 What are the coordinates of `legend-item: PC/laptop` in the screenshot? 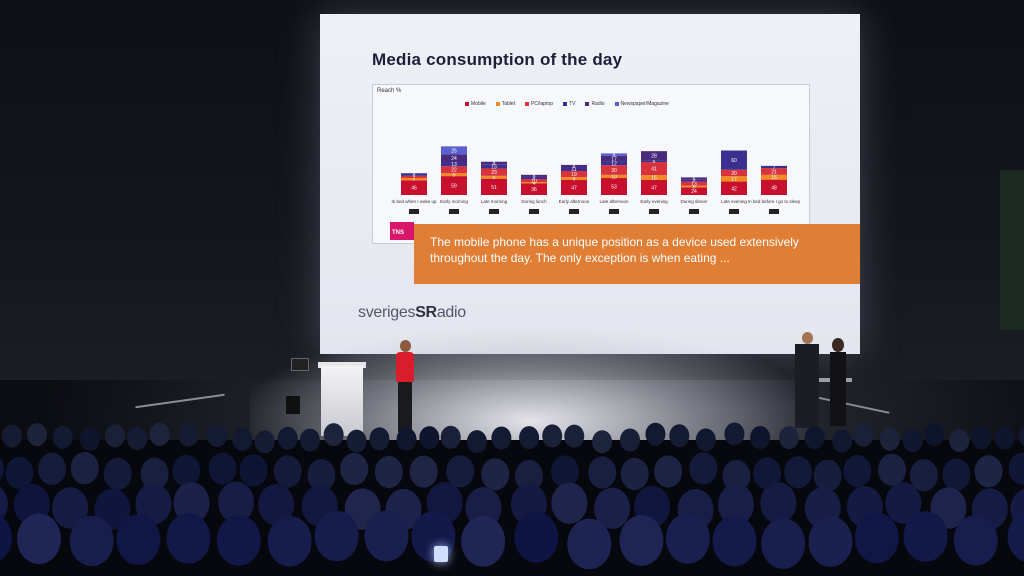 It's located at (539, 104).